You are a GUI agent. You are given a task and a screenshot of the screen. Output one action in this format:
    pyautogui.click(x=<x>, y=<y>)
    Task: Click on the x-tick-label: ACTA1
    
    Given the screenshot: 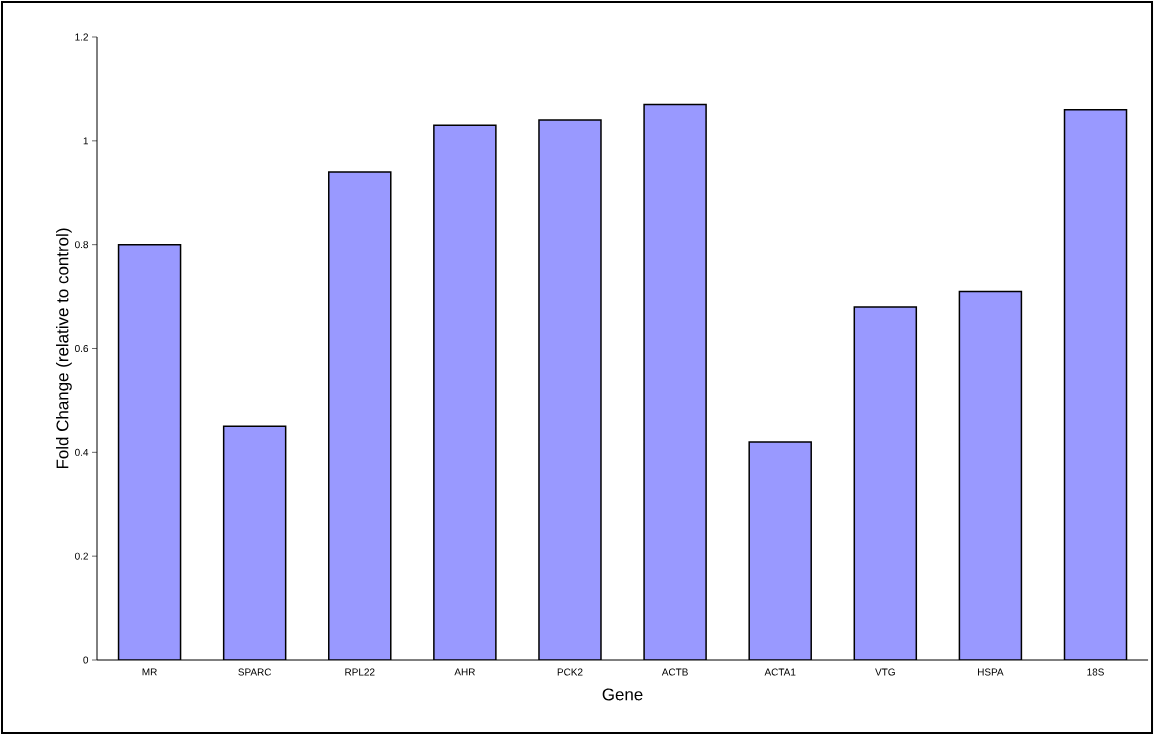 What is the action you would take?
    pyautogui.click(x=780, y=672)
    